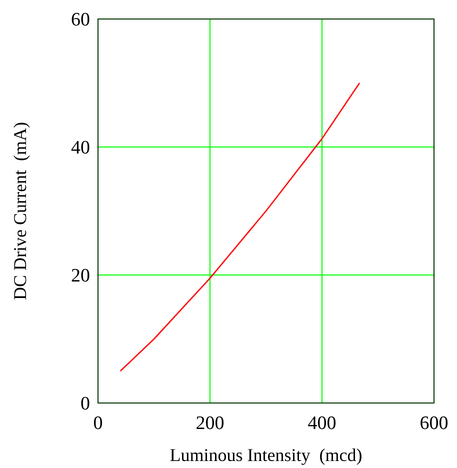  Describe the element at coordinates (20, 211) in the screenshot. I see `y-axis-title: DC Drive Current (mA)` at that location.